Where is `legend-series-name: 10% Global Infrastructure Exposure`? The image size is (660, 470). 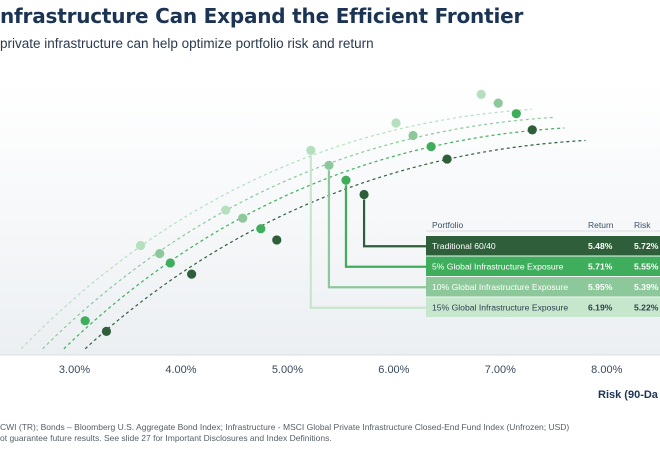
legend-series-name: 10% Global Infrastructure Exposure is located at coordinates (500, 287).